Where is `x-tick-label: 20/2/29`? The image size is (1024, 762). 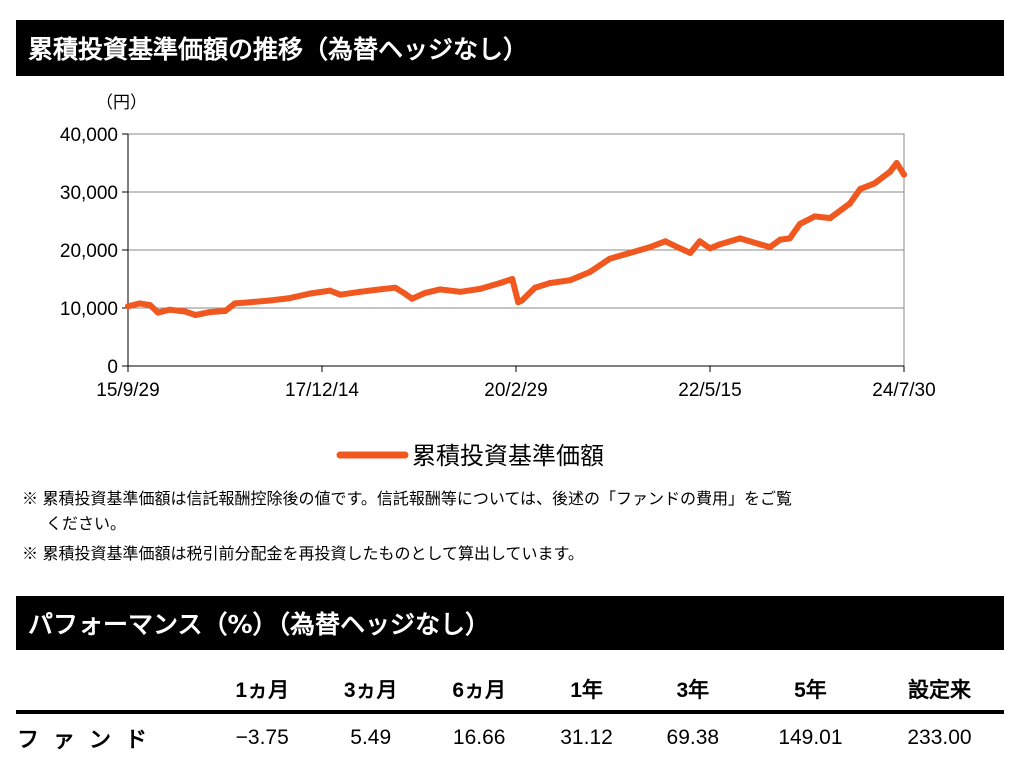
x-tick-label: 20/2/29 is located at coordinates (515, 390).